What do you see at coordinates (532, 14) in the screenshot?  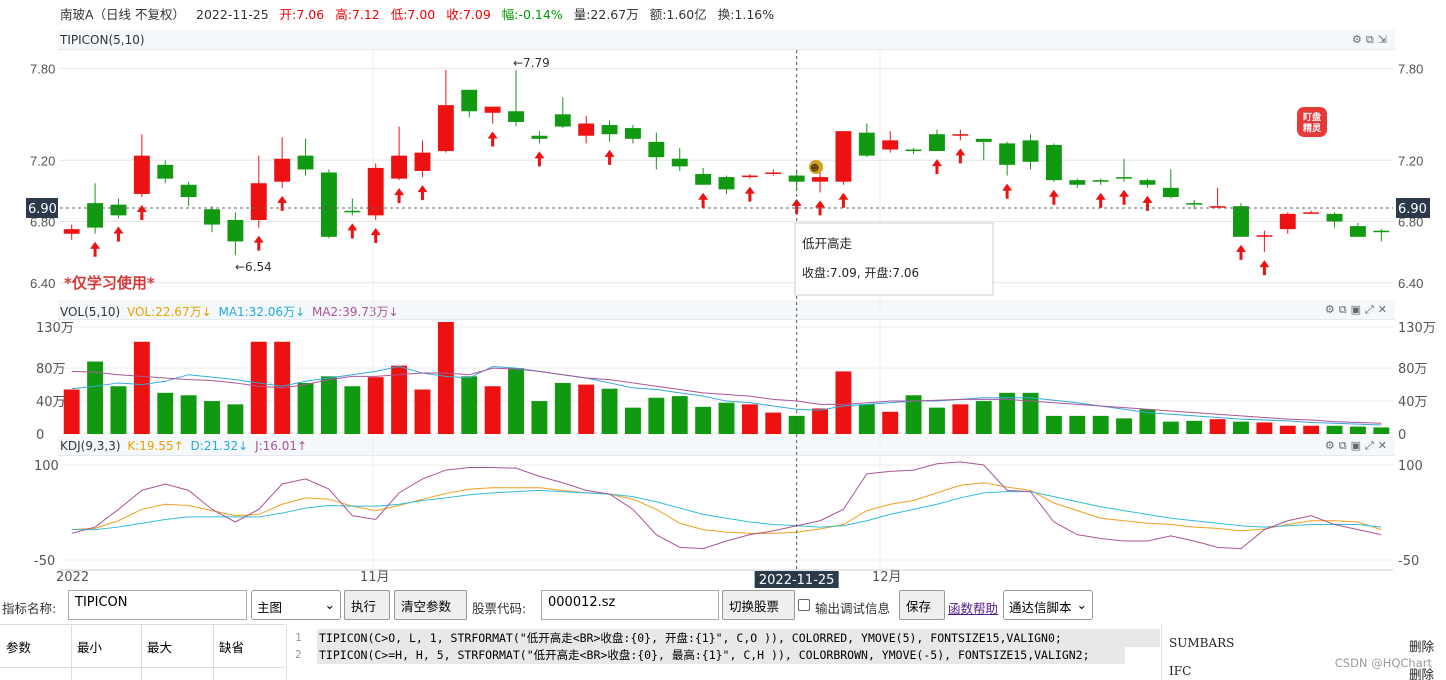 I see `quote-change: 幅:-0.14%` at bounding box center [532, 14].